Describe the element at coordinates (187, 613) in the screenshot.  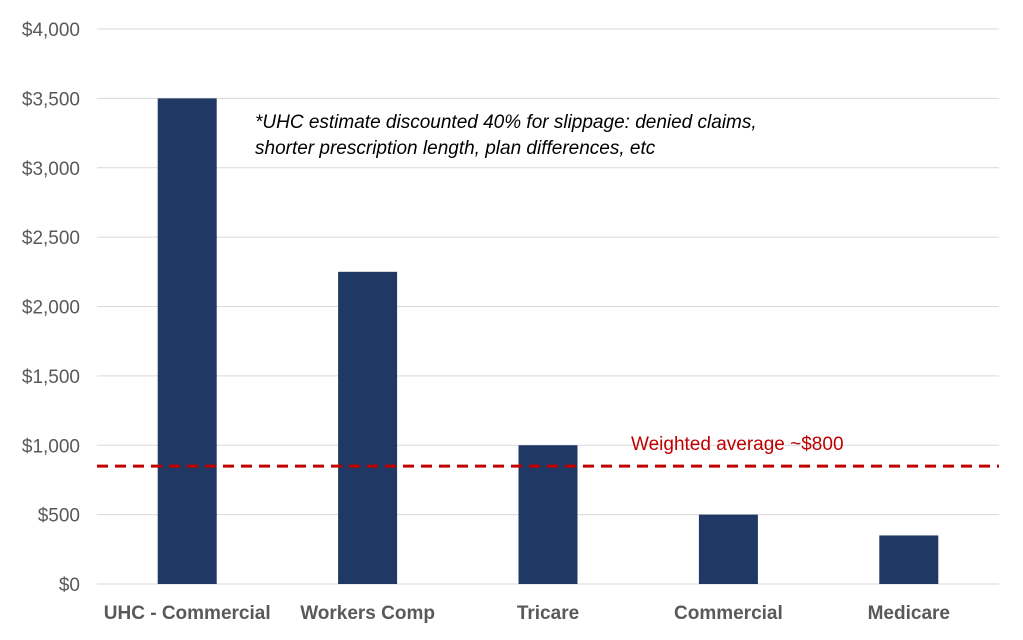
I see `x-category-label: UHC - Commercial` at that location.